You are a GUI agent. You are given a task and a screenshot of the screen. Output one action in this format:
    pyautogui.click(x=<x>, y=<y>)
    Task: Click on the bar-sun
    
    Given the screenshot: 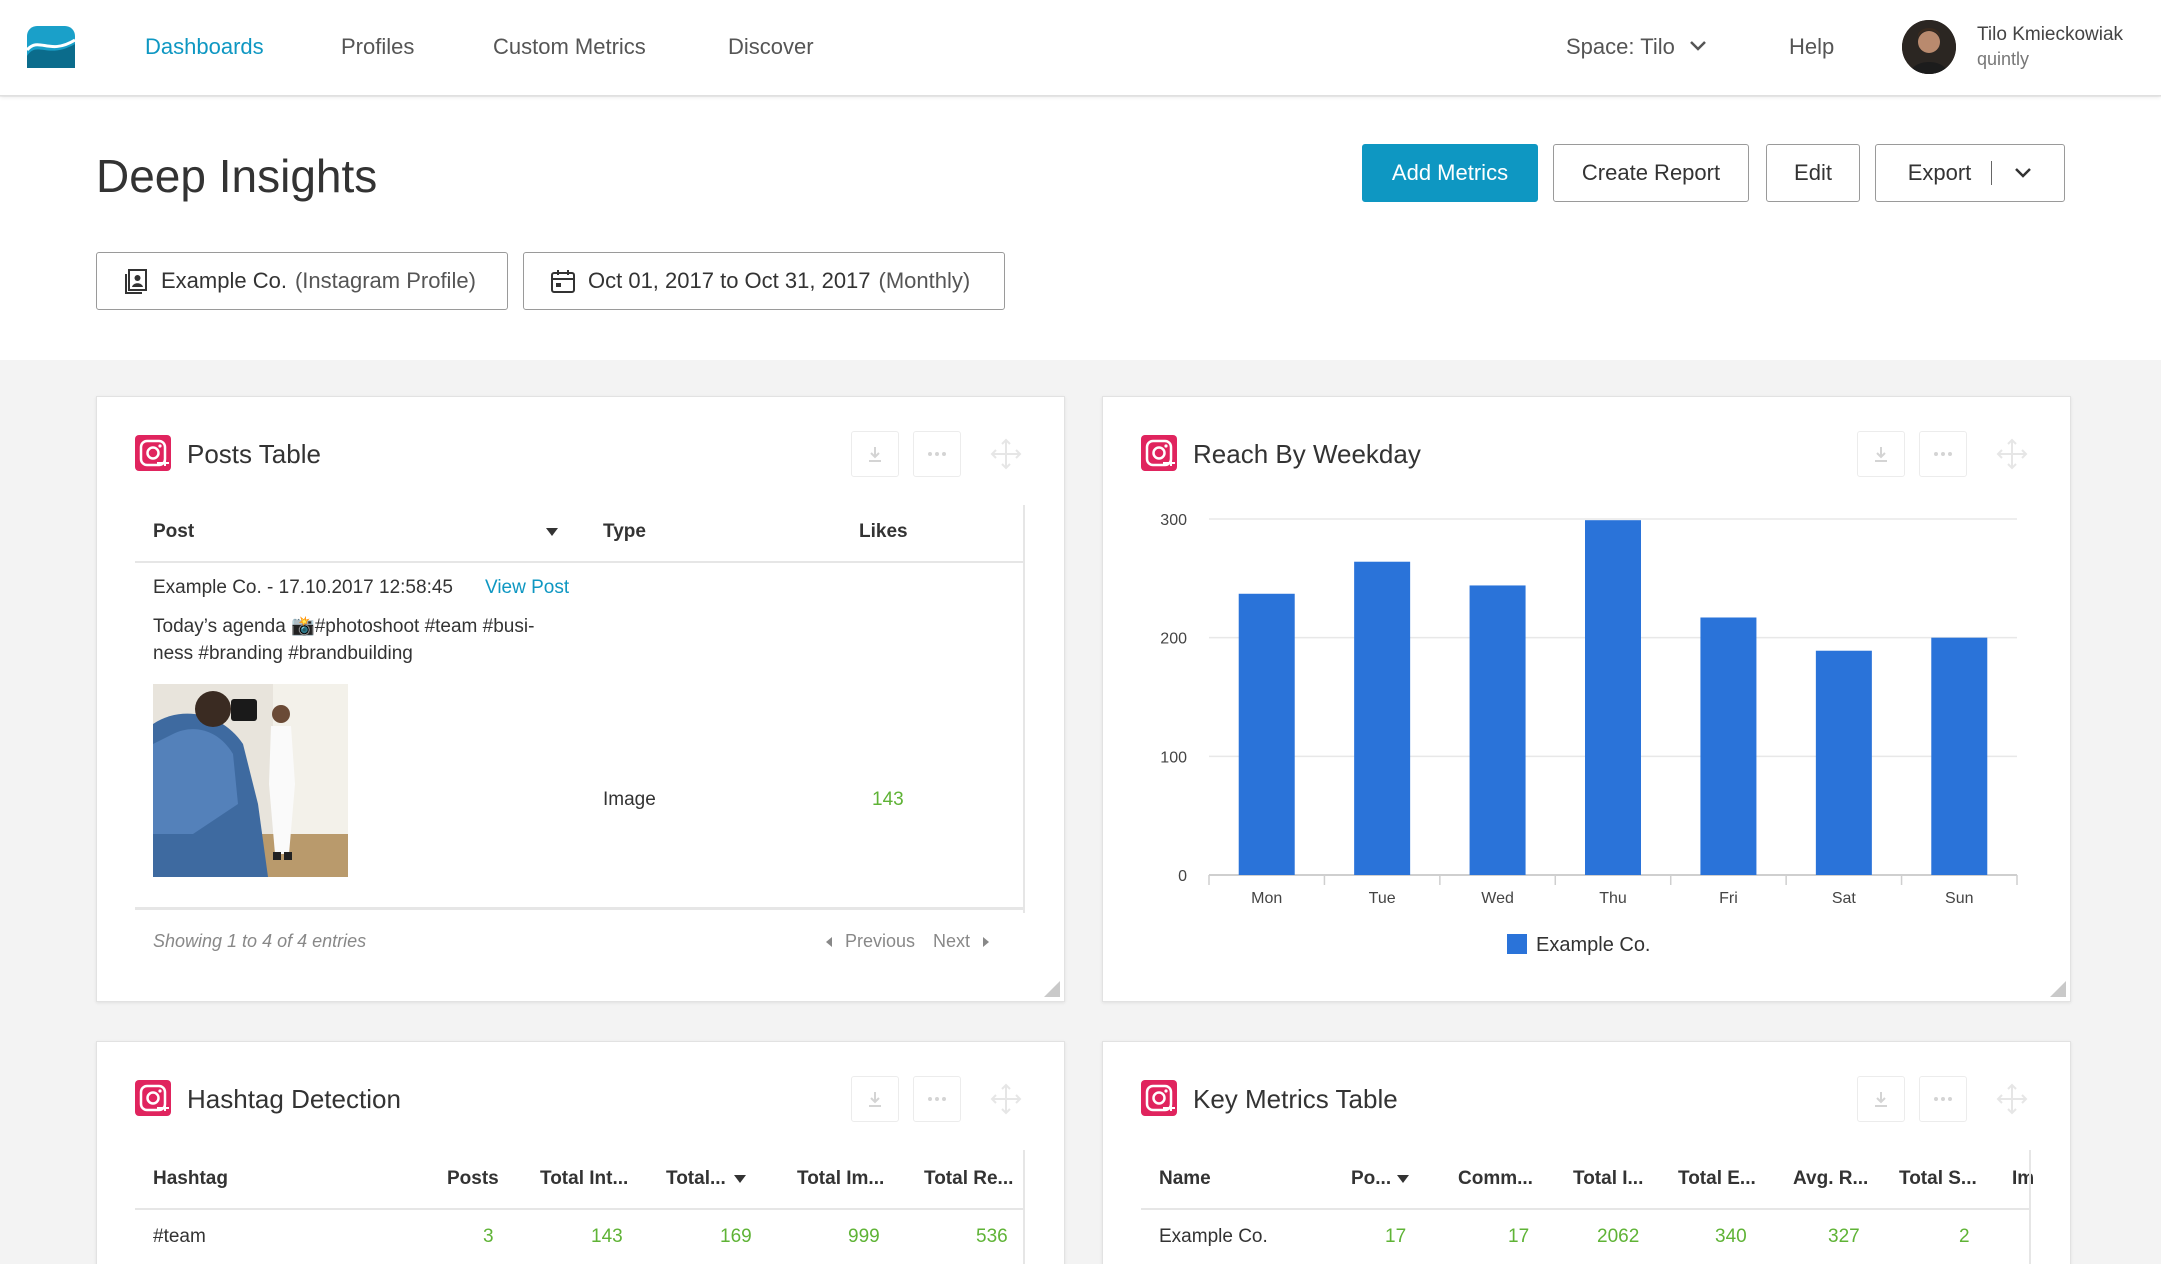 What is the action you would take?
    pyautogui.click(x=1959, y=756)
    